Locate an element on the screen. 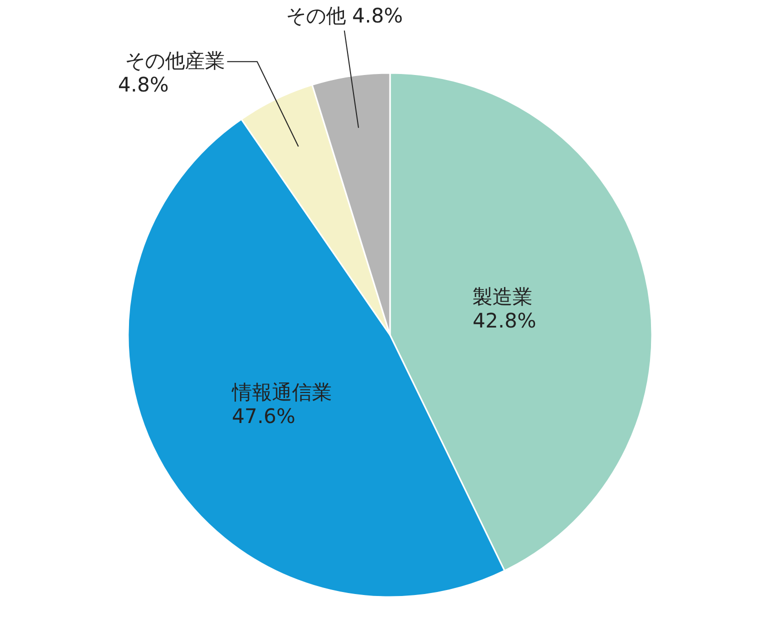 The image size is (780, 630). slice-label: その他 4.8% is located at coordinates (344, 16).